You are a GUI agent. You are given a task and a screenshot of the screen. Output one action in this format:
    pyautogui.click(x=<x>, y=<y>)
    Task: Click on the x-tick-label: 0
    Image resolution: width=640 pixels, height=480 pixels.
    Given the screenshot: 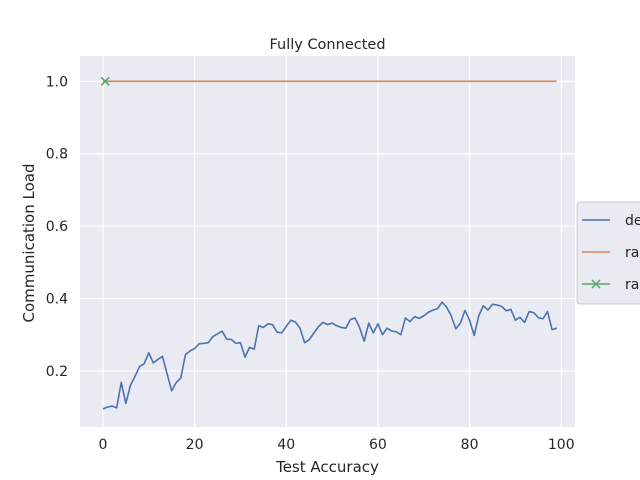 What is the action you would take?
    pyautogui.click(x=102, y=445)
    